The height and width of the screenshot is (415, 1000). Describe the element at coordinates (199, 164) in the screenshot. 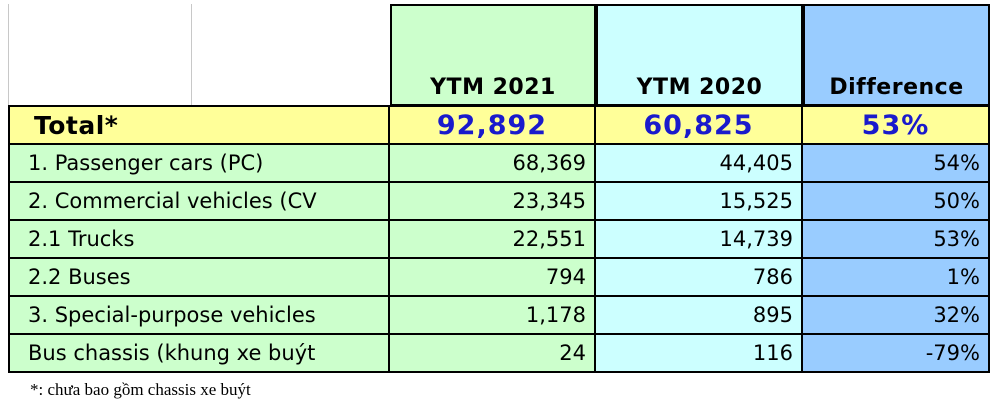

I see `row-label: 1. Passenger cars (PC)` at that location.